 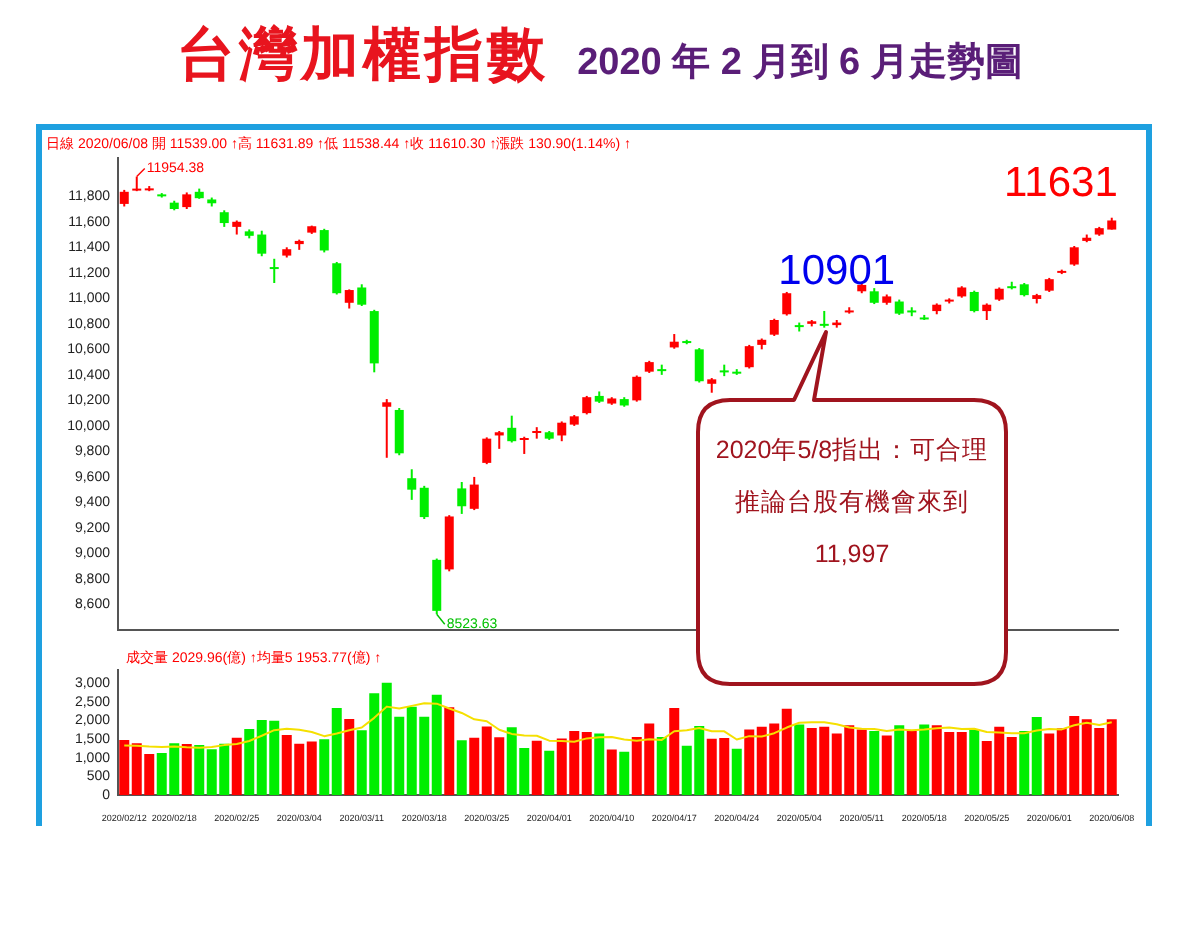 I want to click on chart-title: 台灣加權指數, so click(x=363, y=56).